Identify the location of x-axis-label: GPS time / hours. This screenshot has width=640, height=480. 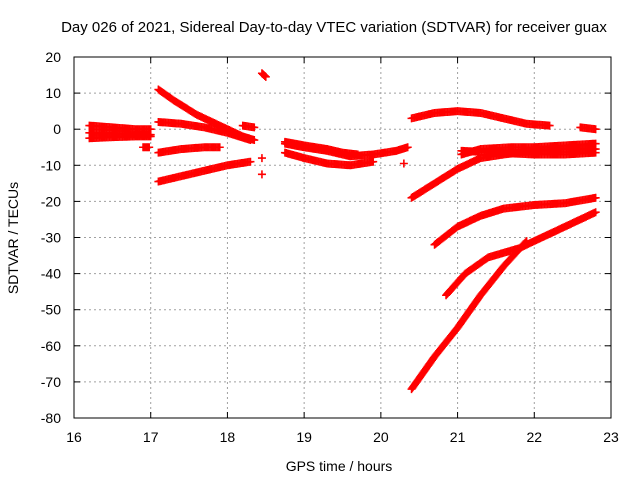
(339, 466).